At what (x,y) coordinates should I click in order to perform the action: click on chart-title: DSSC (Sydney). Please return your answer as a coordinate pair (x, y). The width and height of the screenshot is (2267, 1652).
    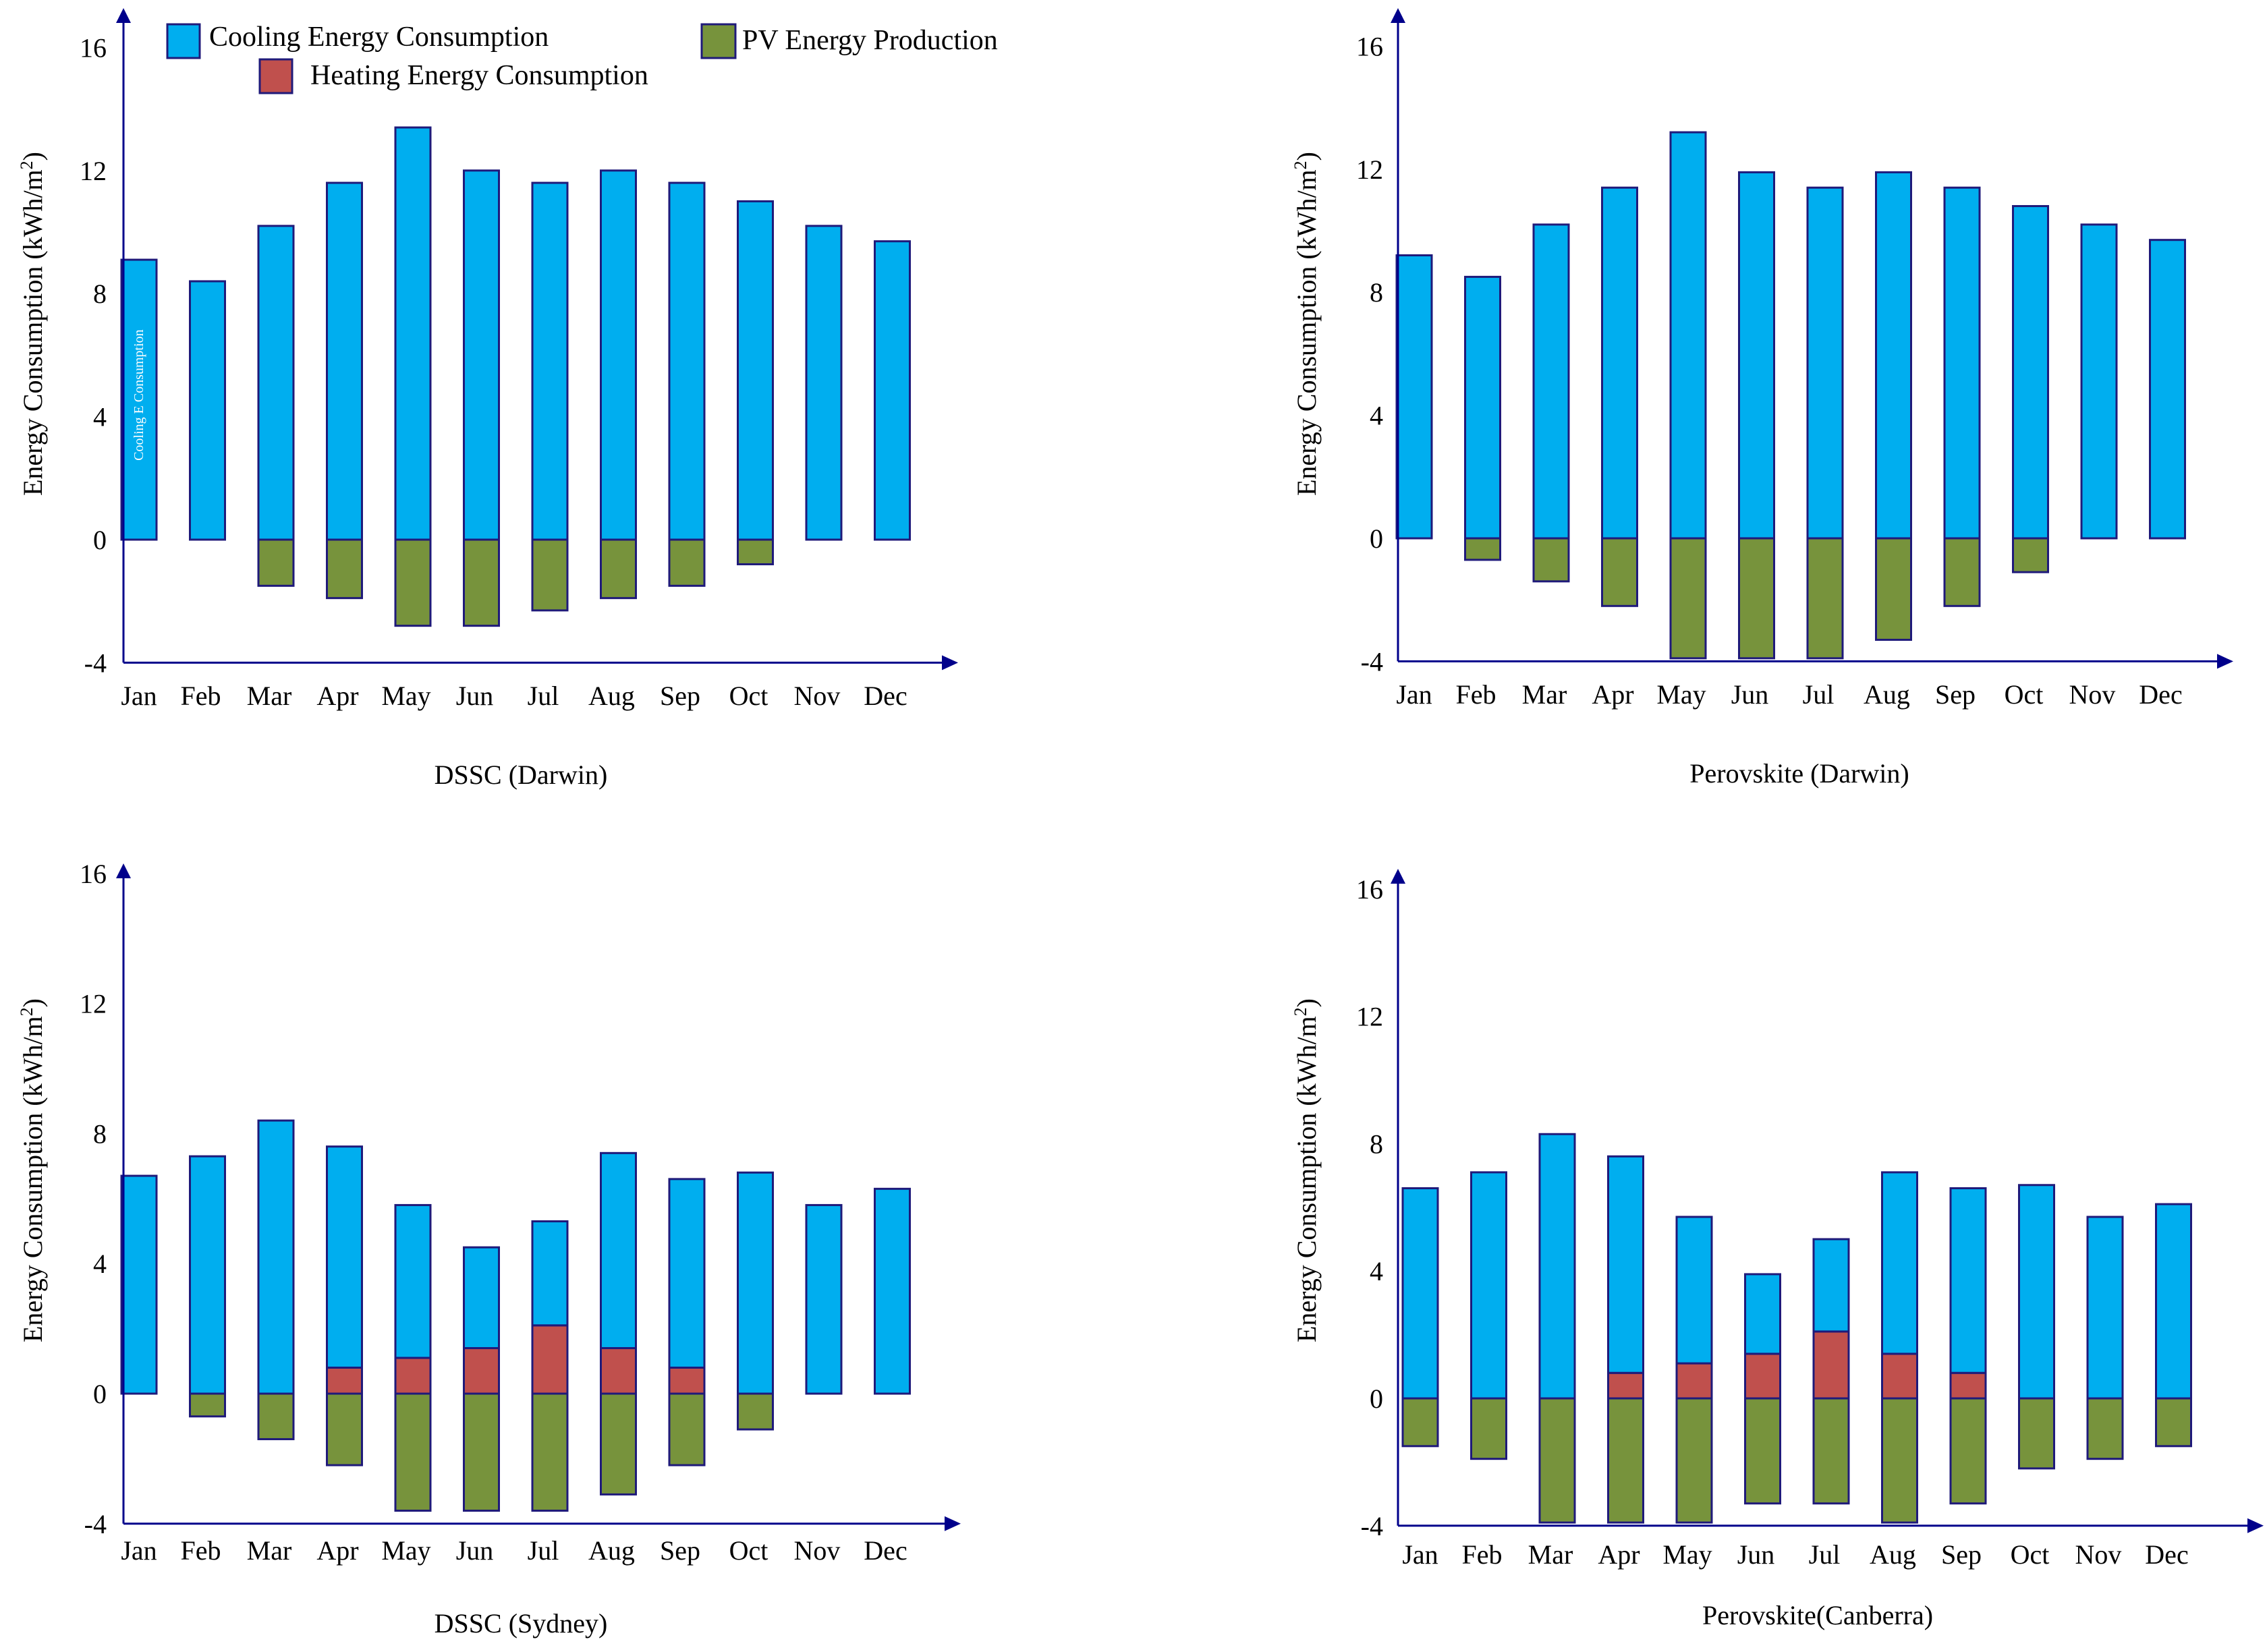
    Looking at the image, I should click on (521, 1623).